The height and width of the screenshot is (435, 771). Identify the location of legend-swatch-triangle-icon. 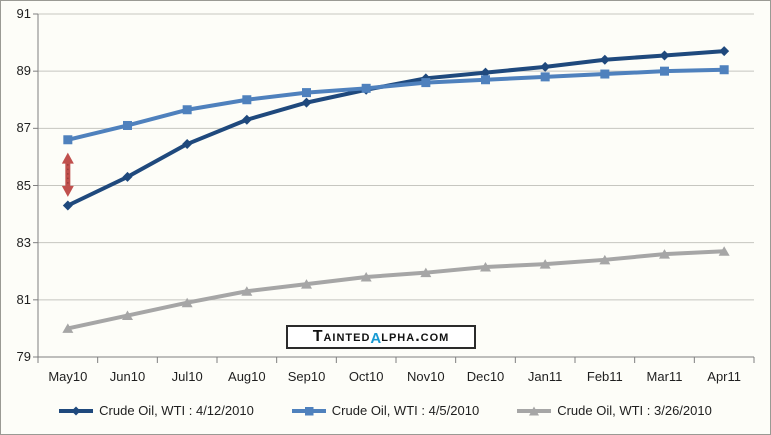
(534, 410).